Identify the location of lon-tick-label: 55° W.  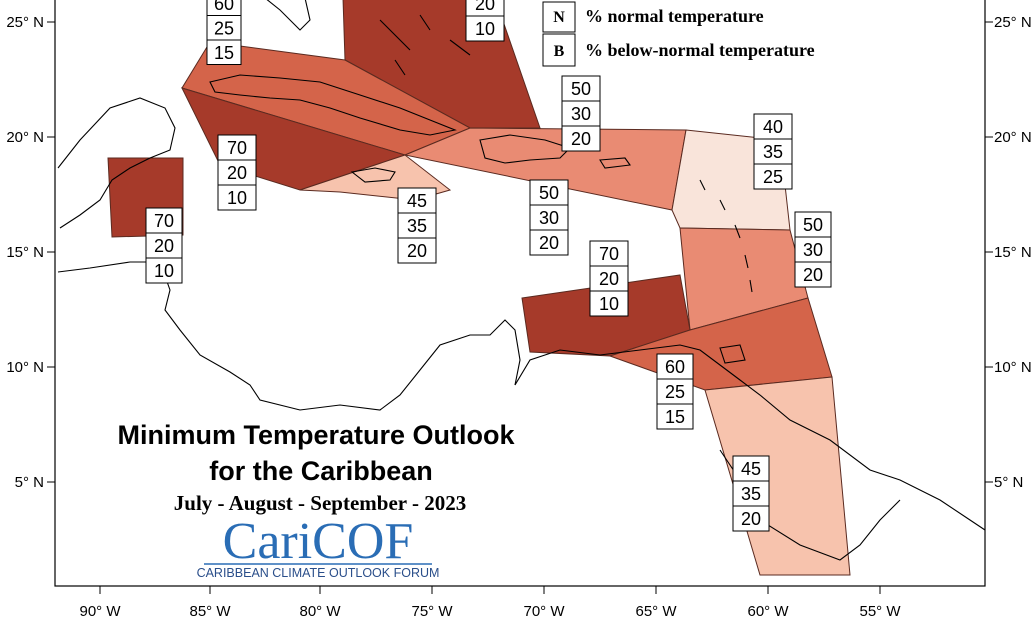
(880, 611).